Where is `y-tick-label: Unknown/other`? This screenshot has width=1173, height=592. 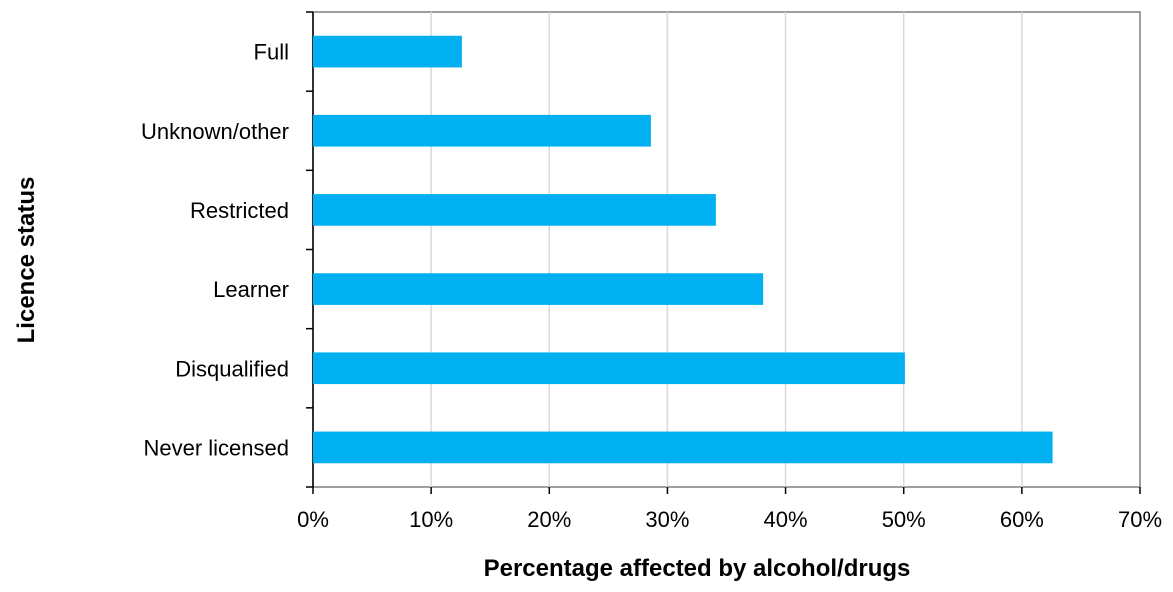 y-tick-label: Unknown/other is located at coordinates (215, 131).